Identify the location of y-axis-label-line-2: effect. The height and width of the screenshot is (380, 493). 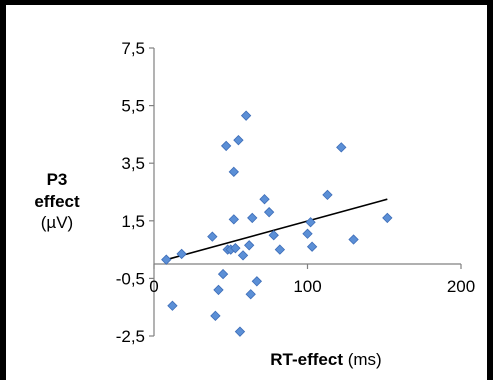
(57, 201).